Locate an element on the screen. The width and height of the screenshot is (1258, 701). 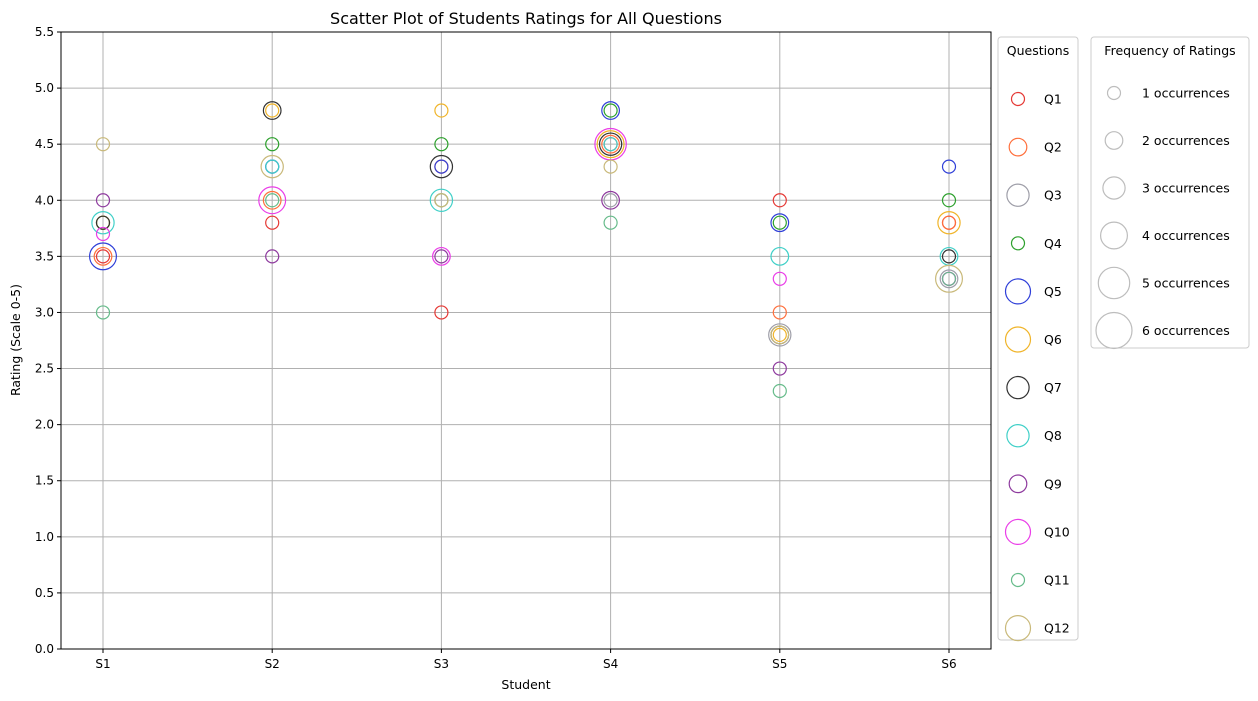
legend-marker-q4 is located at coordinates (1018, 243).